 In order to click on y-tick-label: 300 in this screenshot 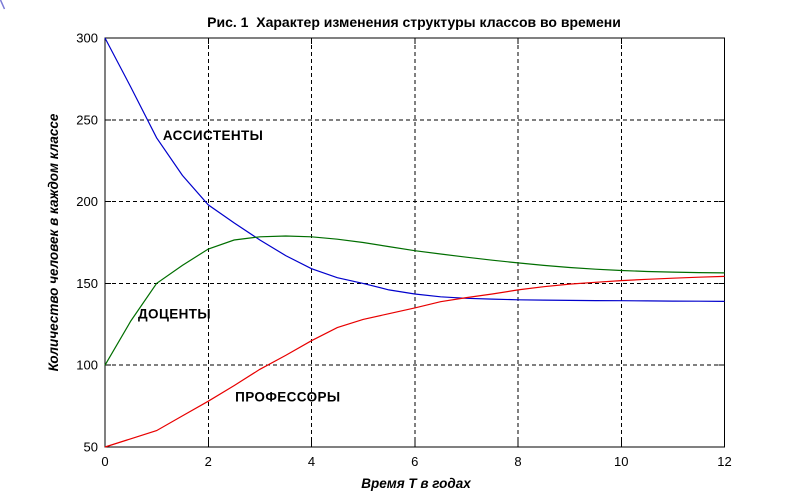, I will do `click(87, 38)`.